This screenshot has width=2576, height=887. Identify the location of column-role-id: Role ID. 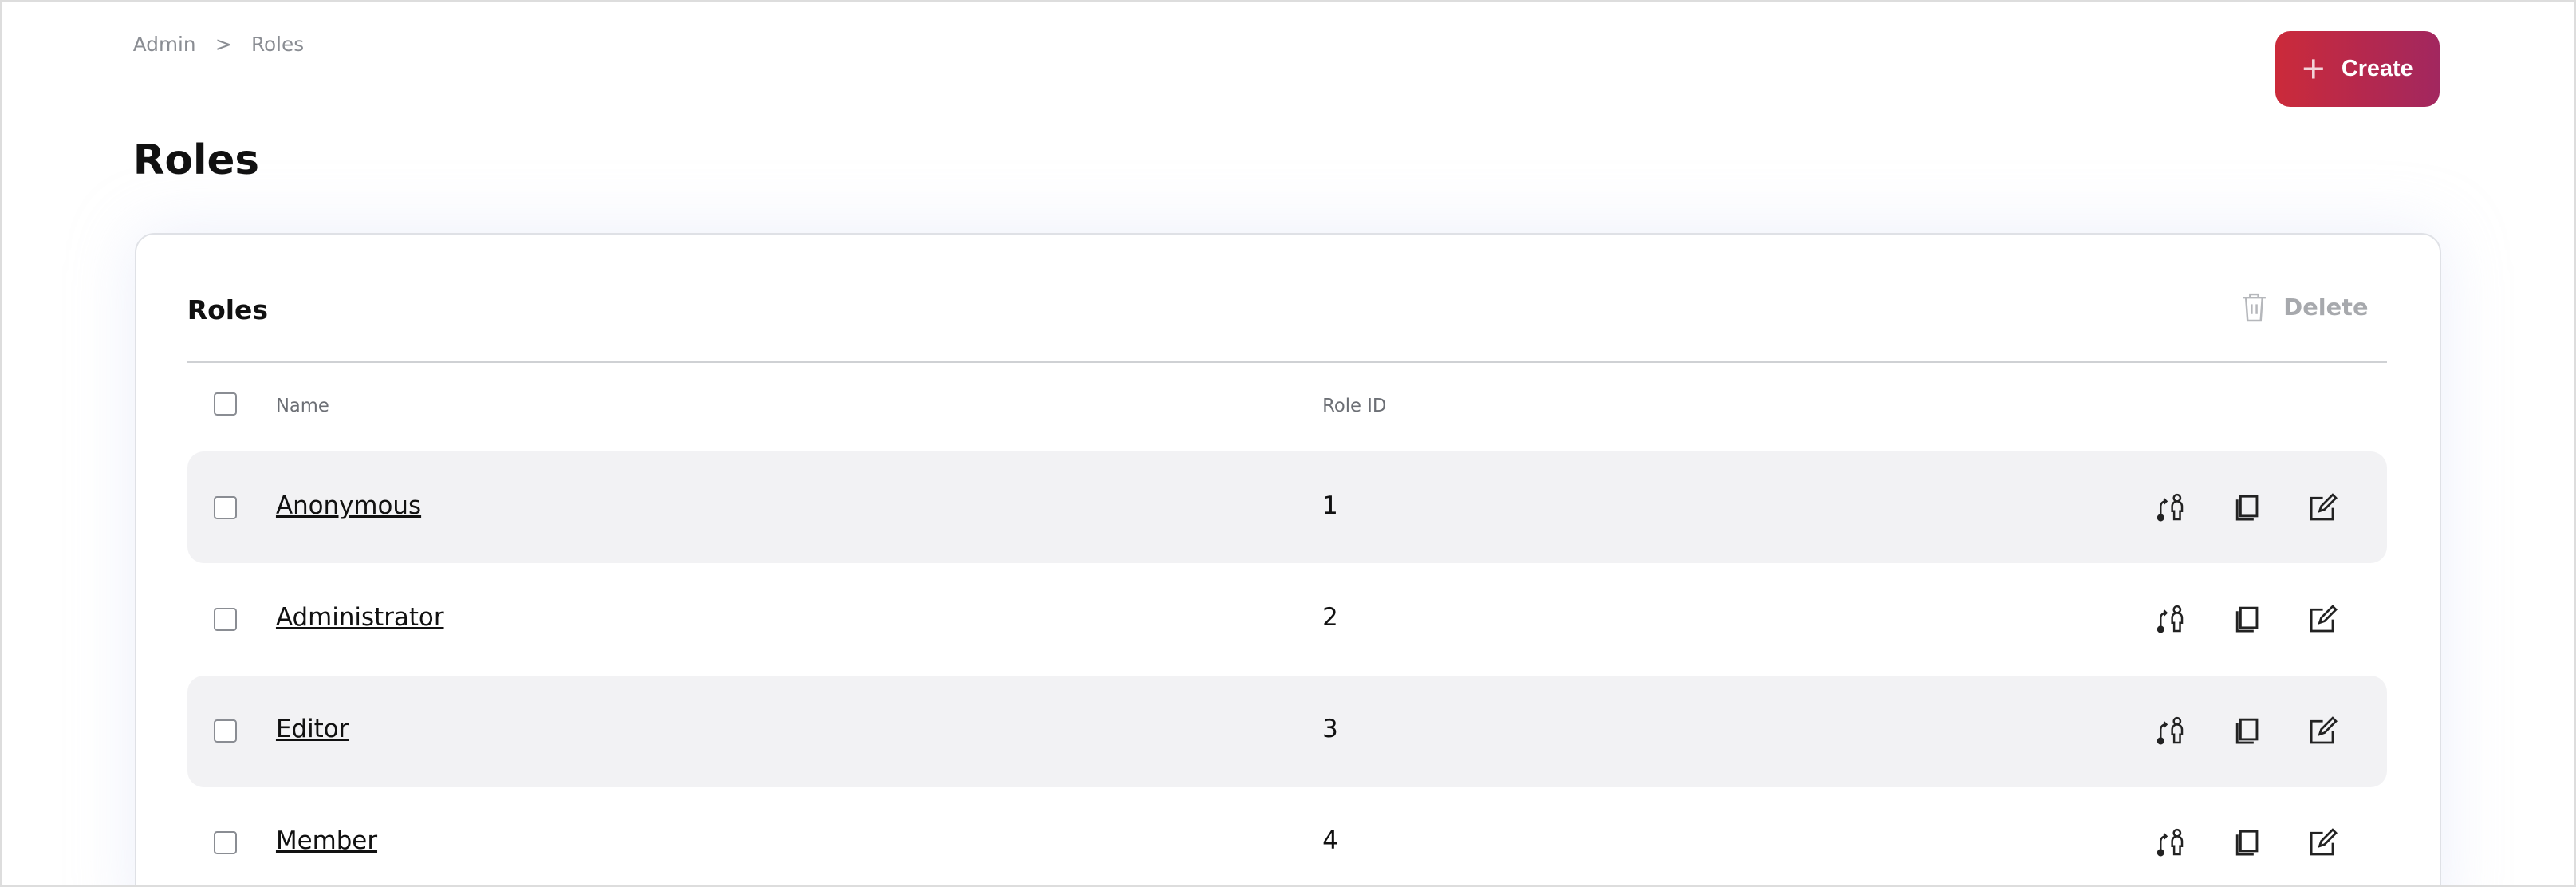
(1354, 406).